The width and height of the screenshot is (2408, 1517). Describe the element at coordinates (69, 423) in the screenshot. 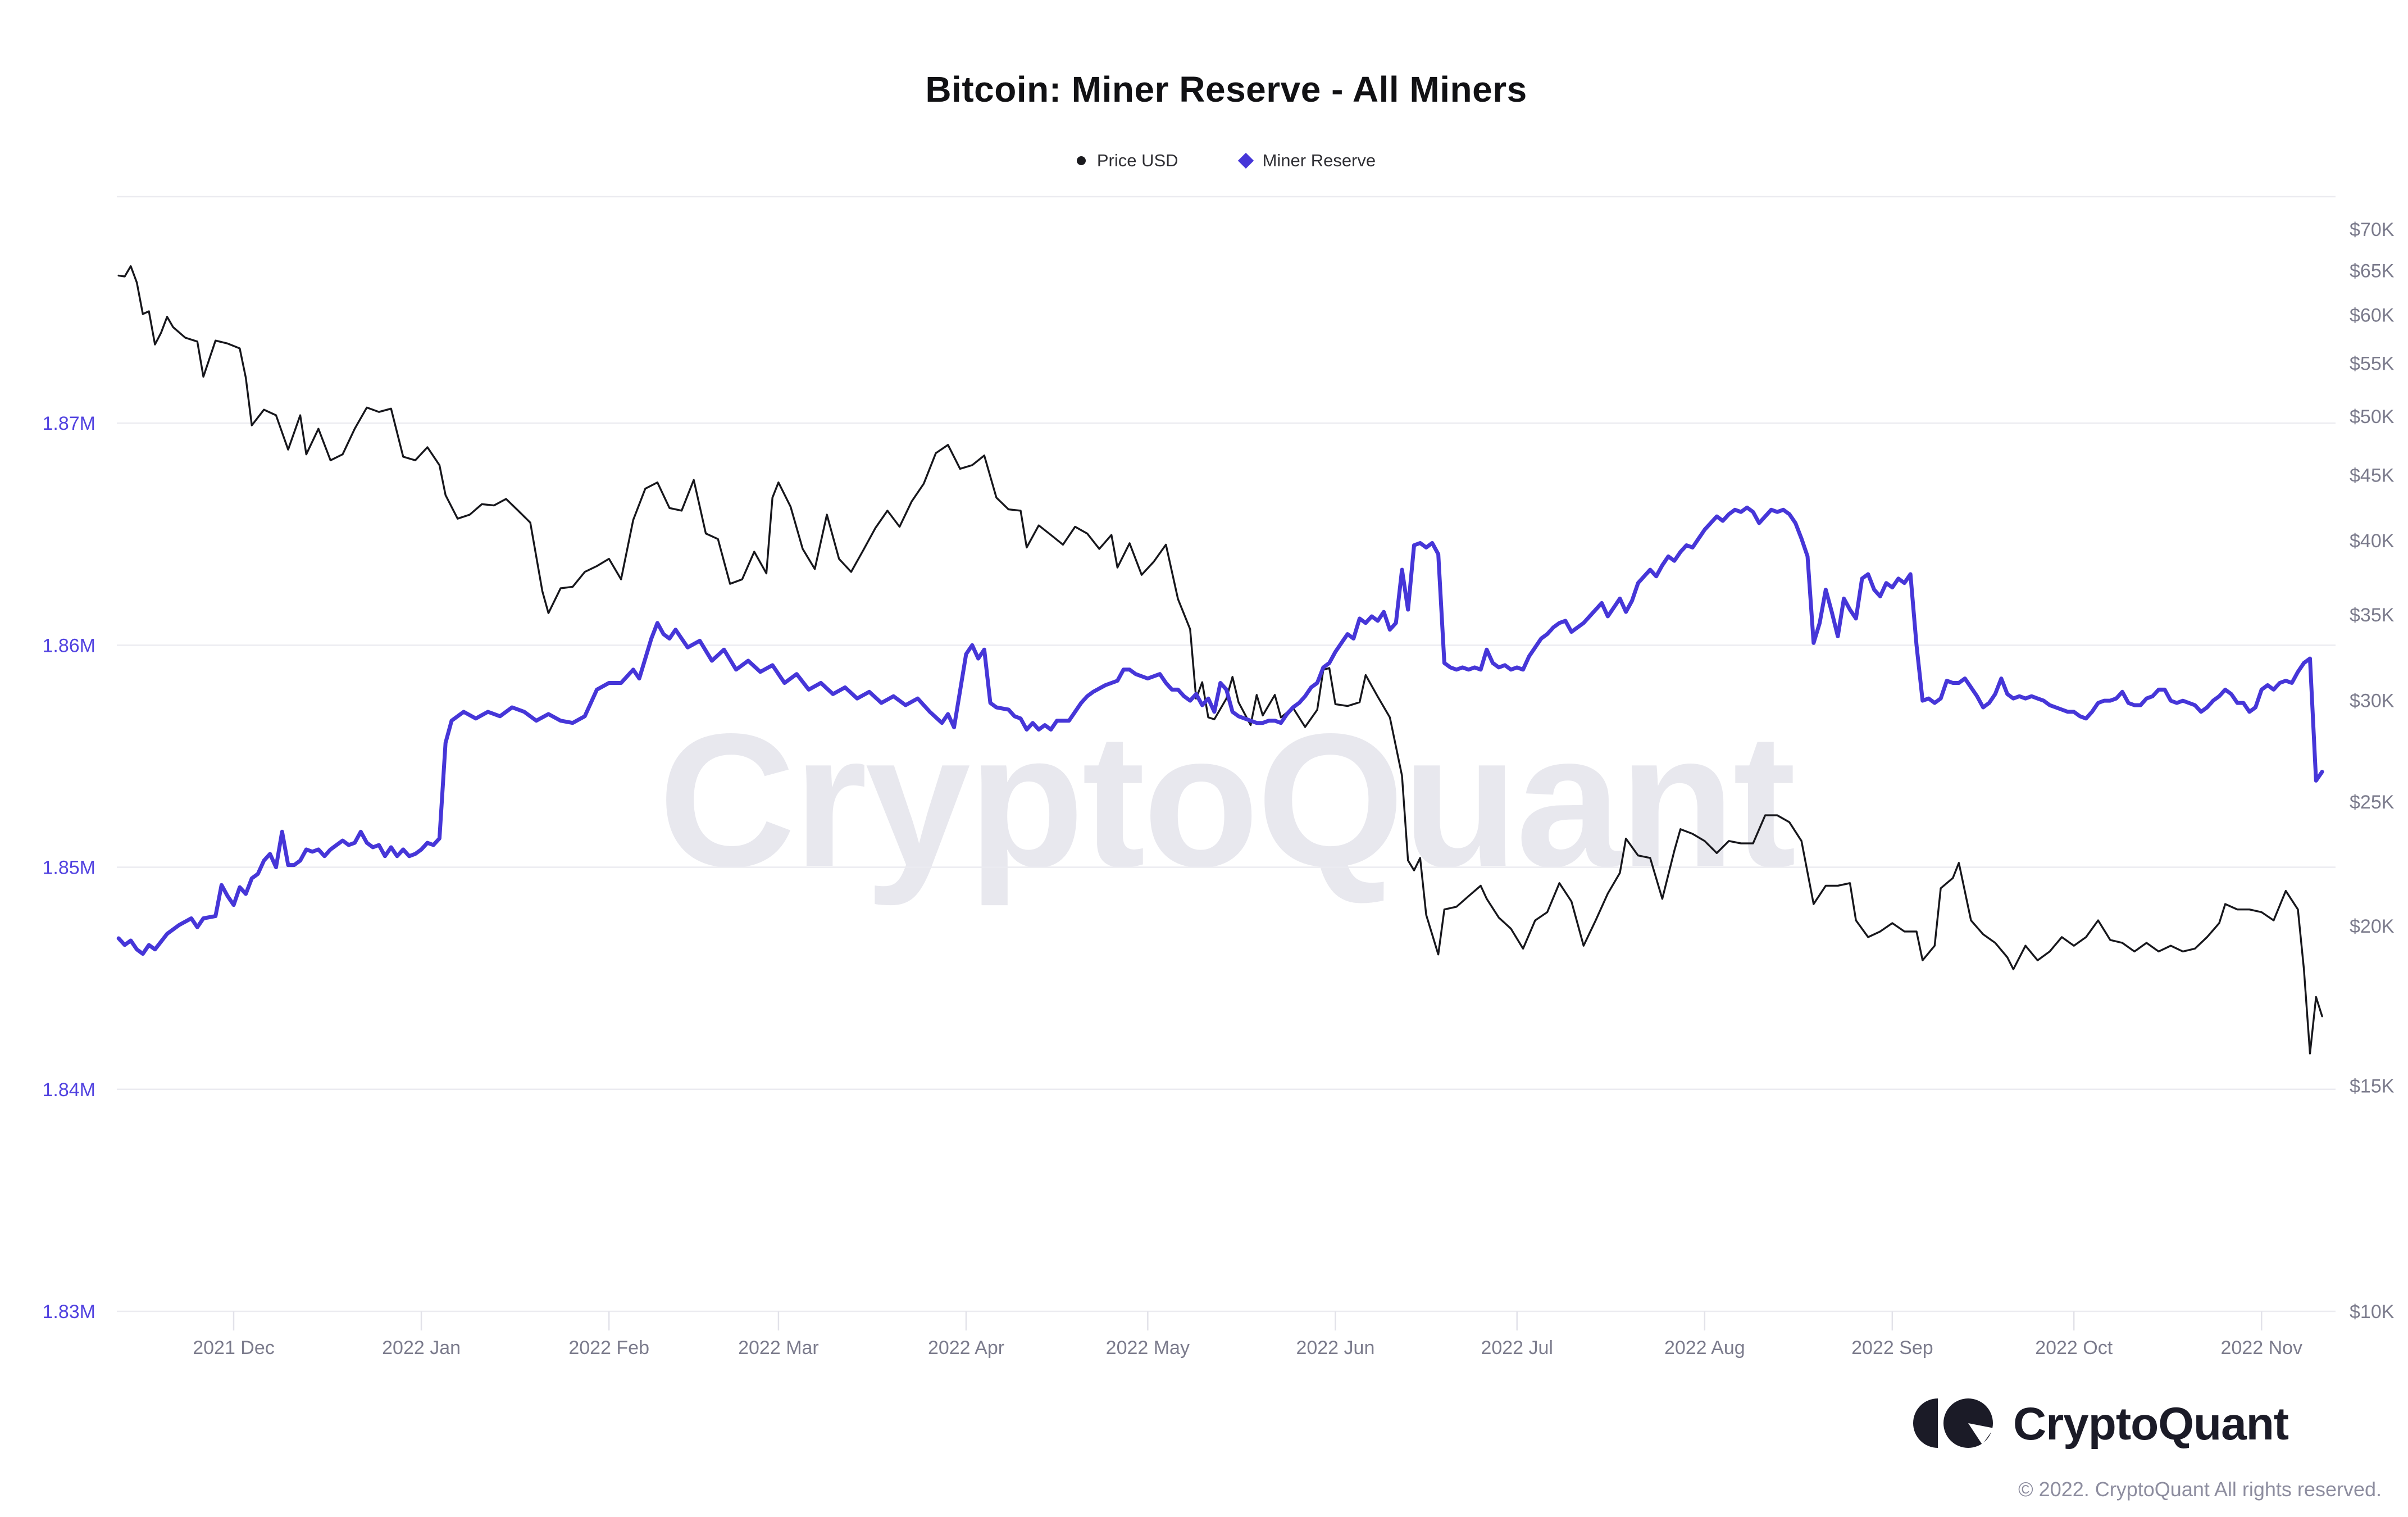

I see `y-left-tick-label: 1.87M` at that location.